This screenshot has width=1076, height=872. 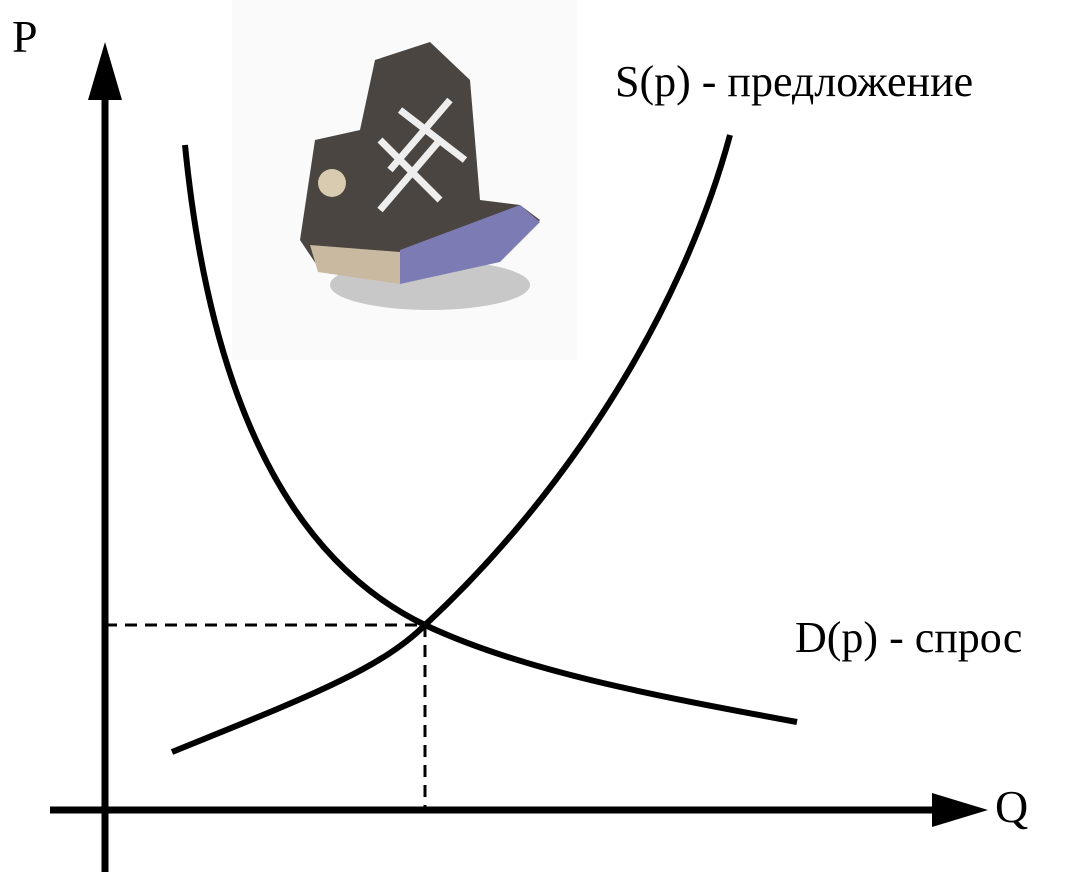 I want to click on x-axis-label: Q, so click(x=1011, y=806).